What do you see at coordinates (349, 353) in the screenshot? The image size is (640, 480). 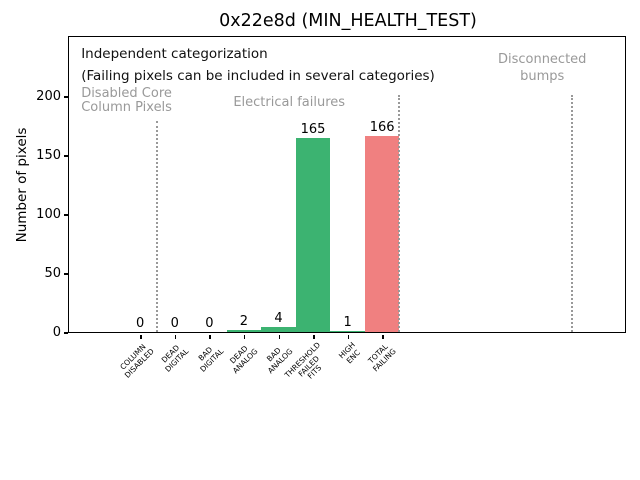 I see `x-tick-label: HIGH ENC` at bounding box center [349, 353].